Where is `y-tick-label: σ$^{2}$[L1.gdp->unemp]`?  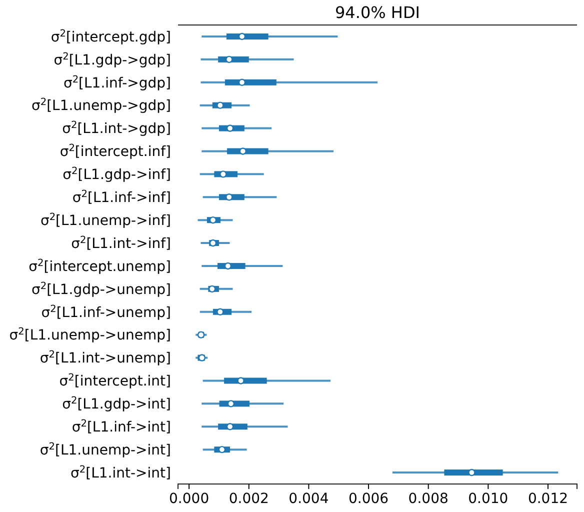
y-tick-label: σ$^{2}$[L1.gdp->unemp] is located at coordinates (101, 289).